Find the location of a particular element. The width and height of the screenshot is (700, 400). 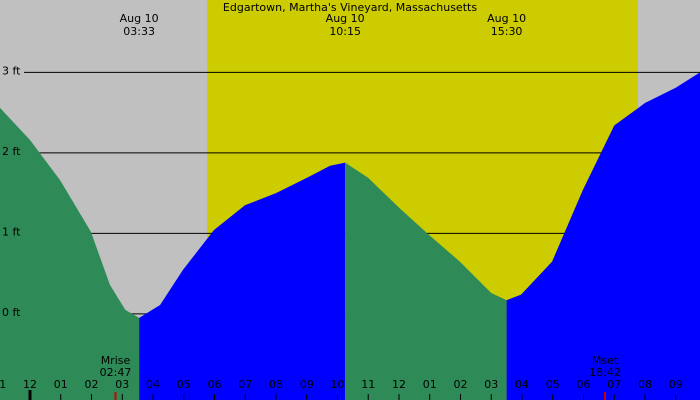

y-tick-label: 3 ft is located at coordinates (11, 70).